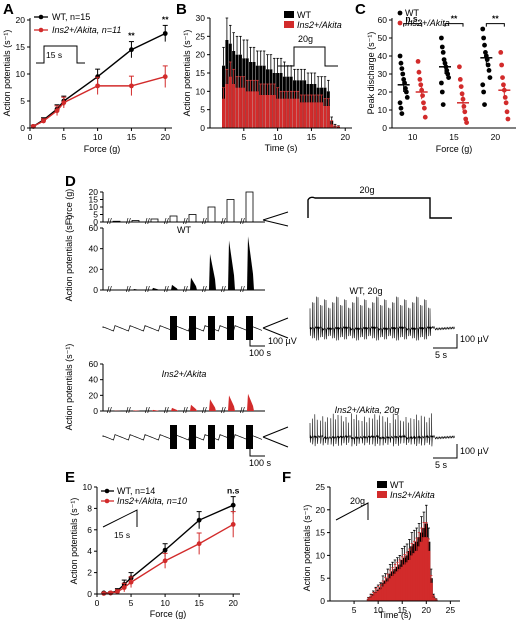  I want to click on panel-e-ticks: 0 5 10 15 20 0 2 4 6 8 10, so click(161, 545).